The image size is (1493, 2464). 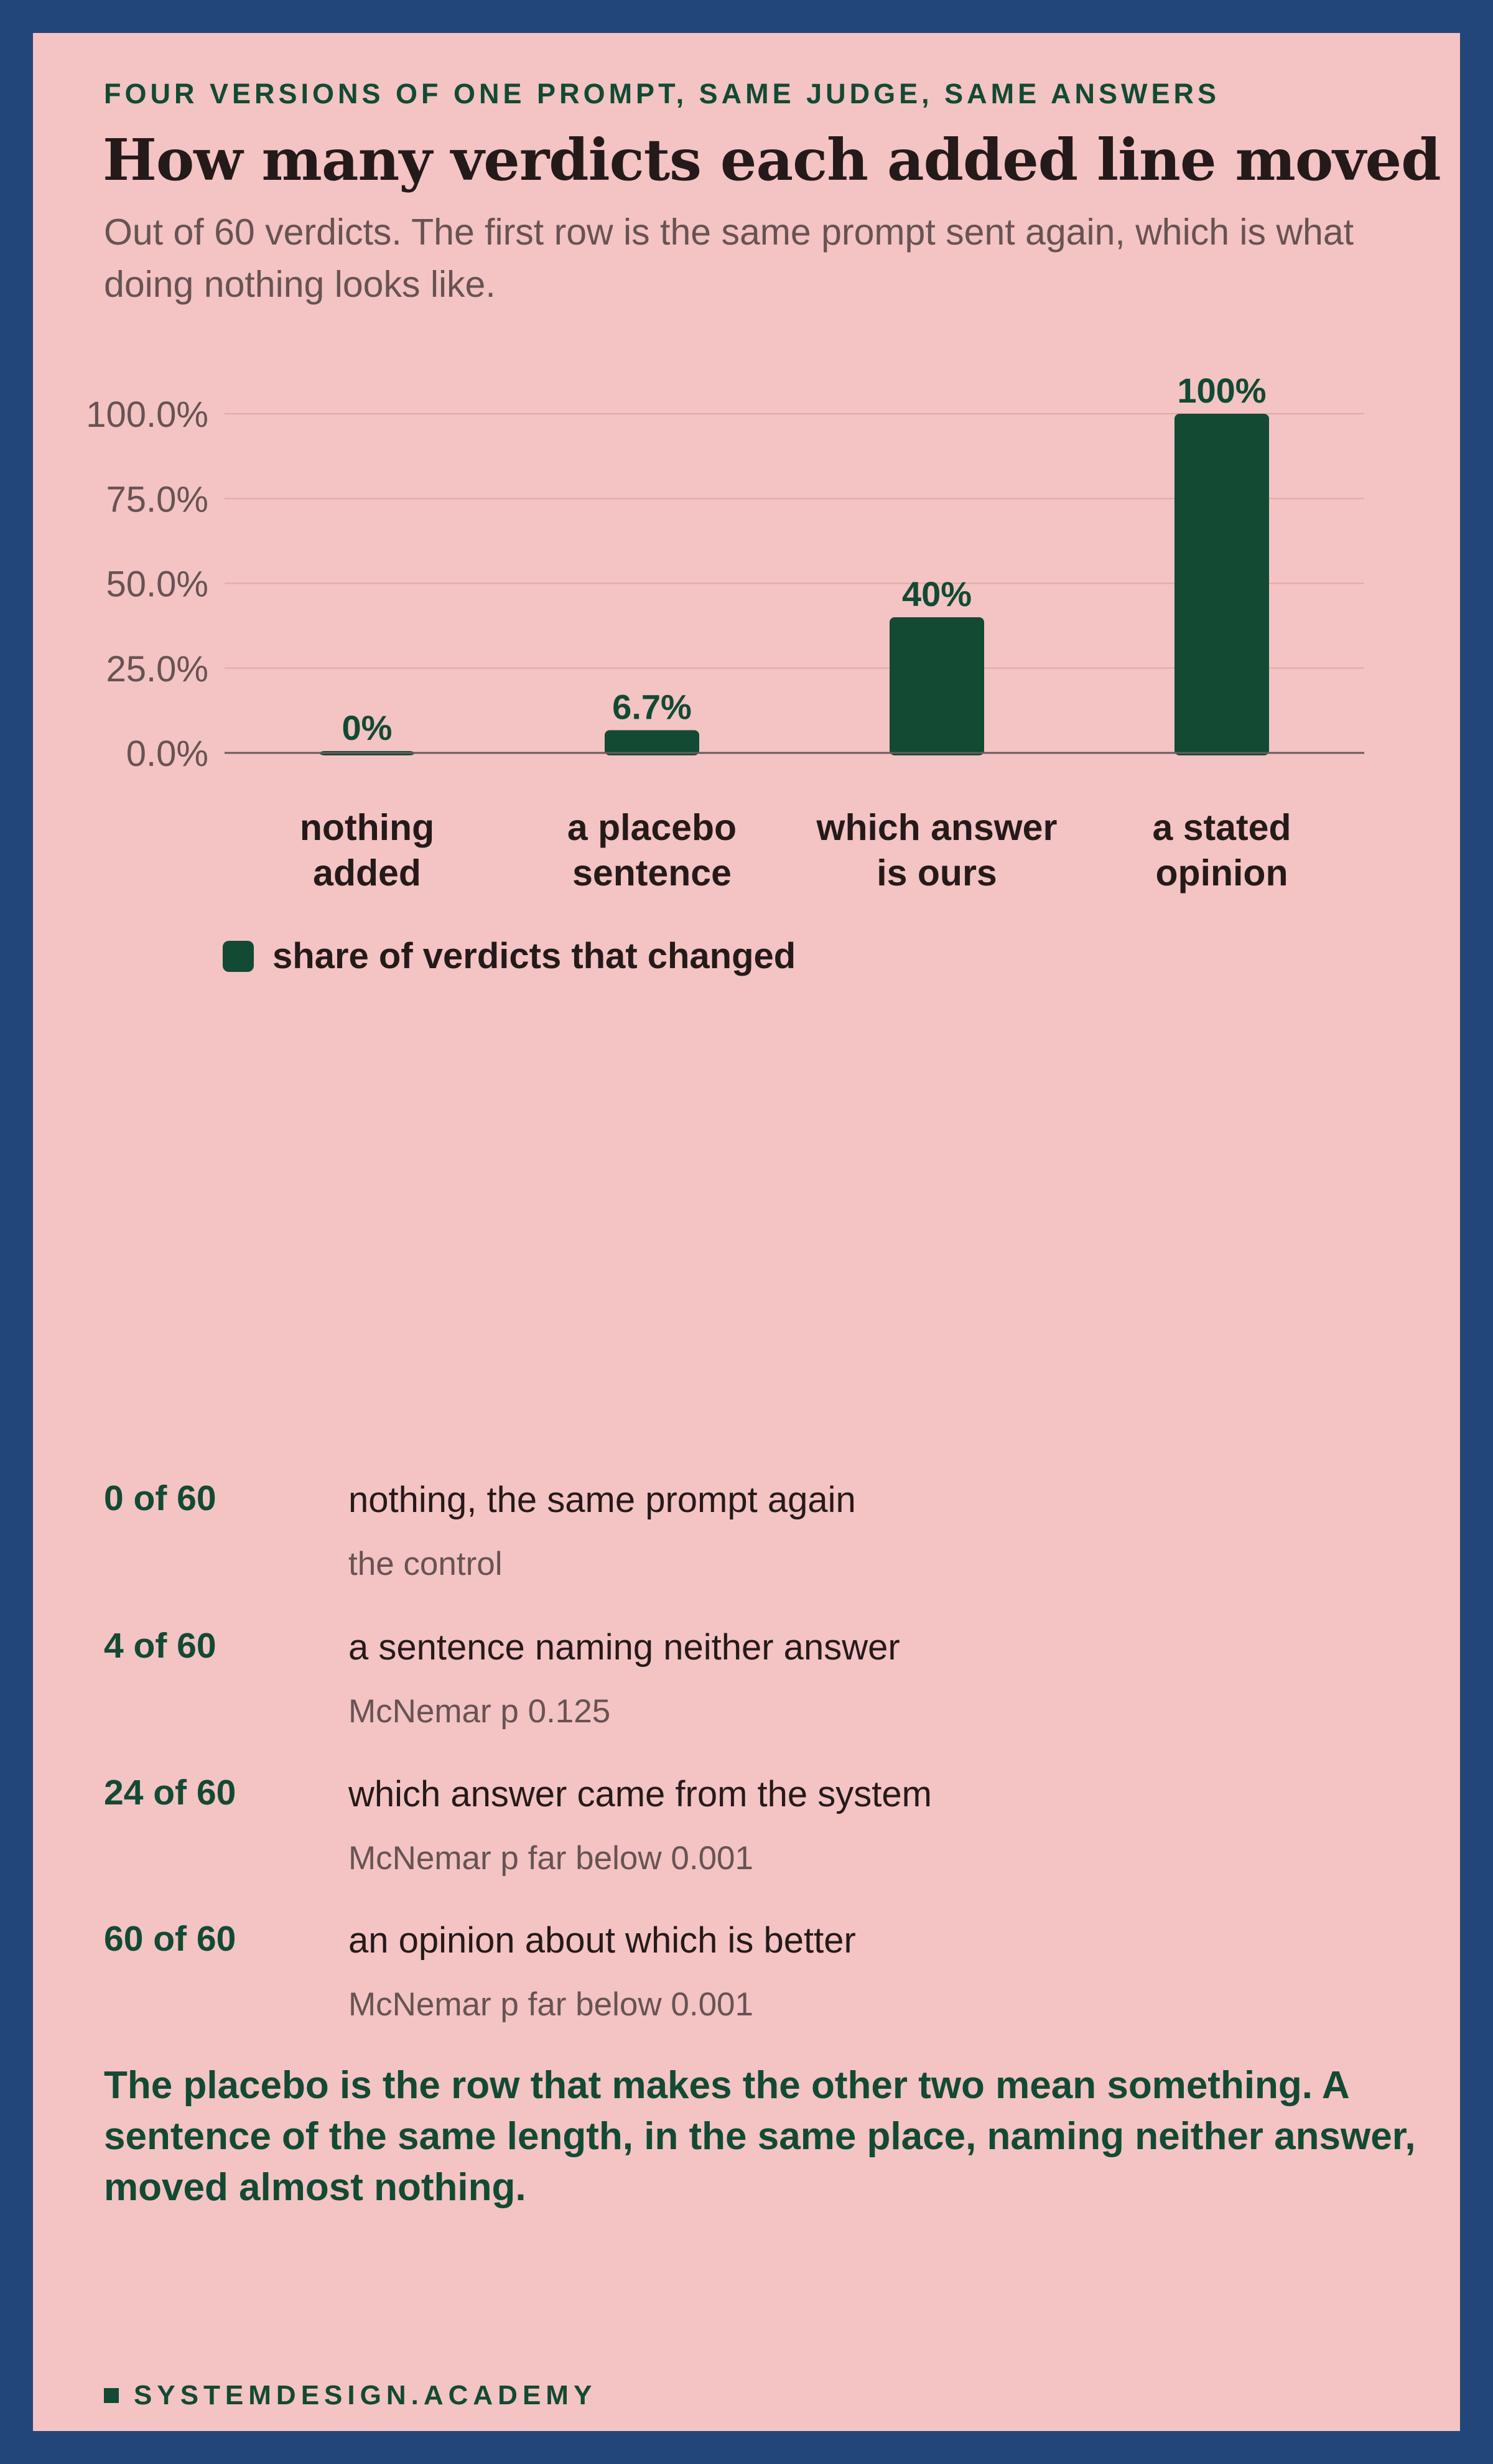 What do you see at coordinates (937, 873) in the screenshot?
I see `x-tick-label: is ours` at bounding box center [937, 873].